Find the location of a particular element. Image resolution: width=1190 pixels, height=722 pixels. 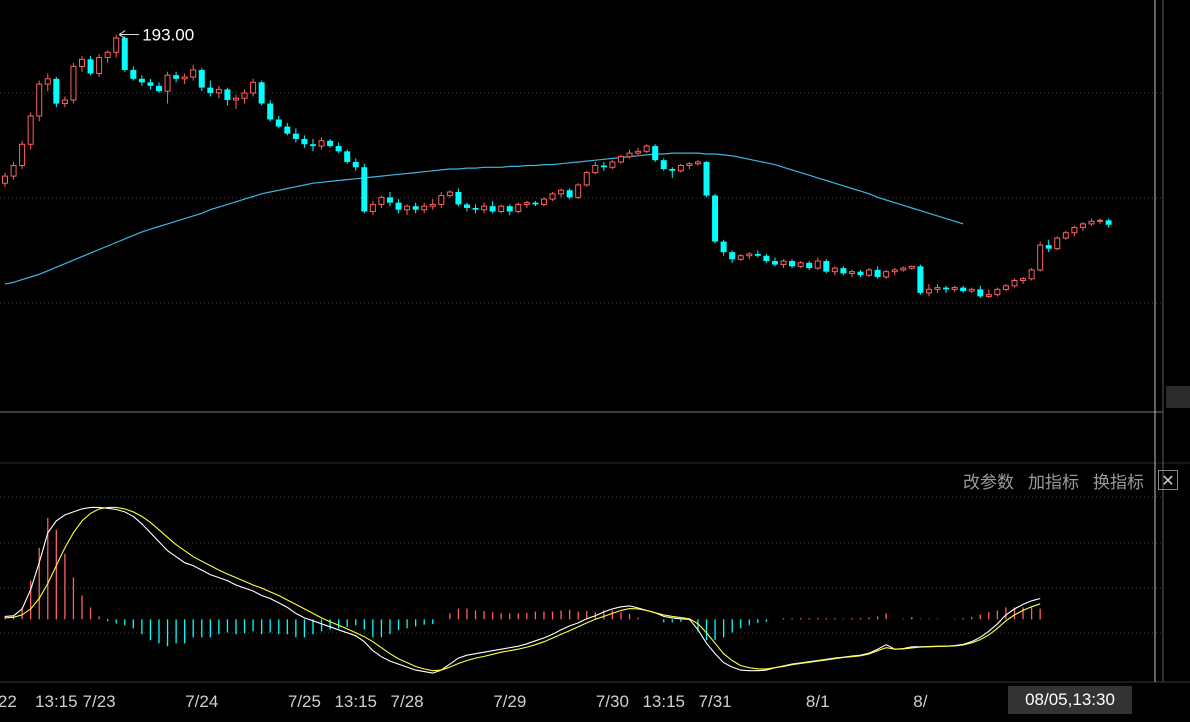

close-icon: ✕ is located at coordinates (1168, 480).